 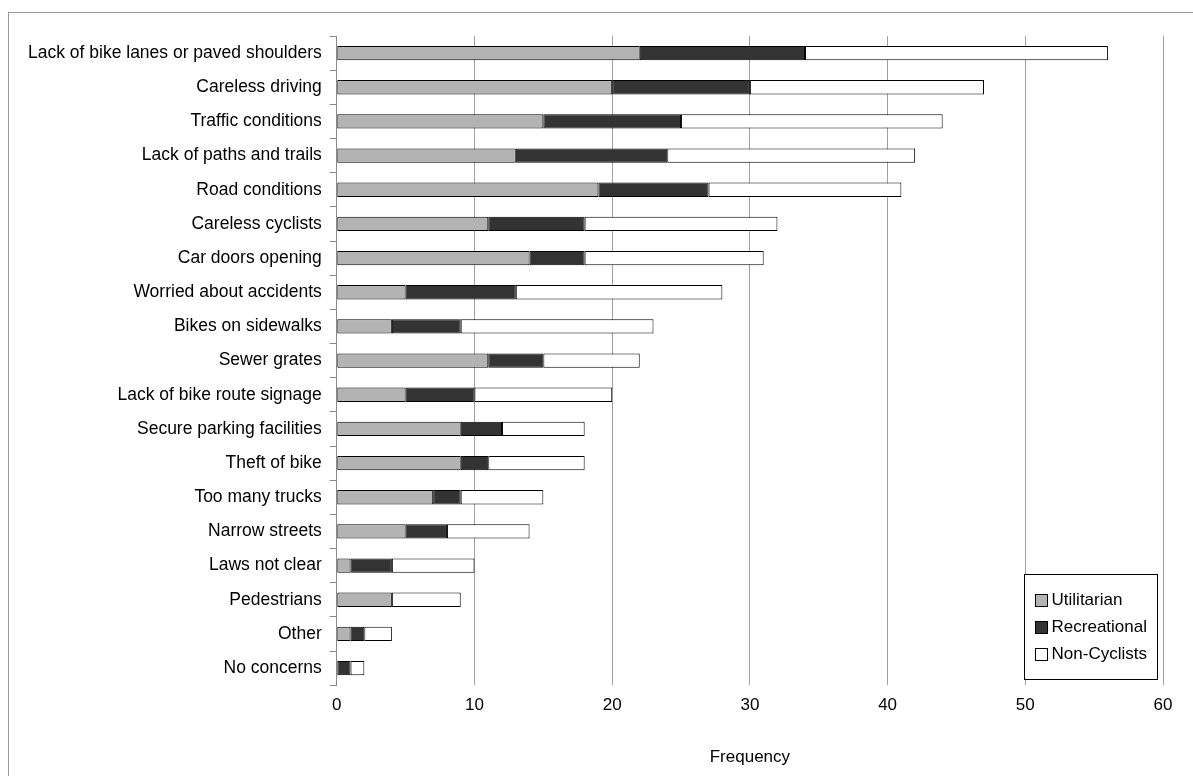 I want to click on y-tick-label: Laws not clear, so click(x=265, y=564).